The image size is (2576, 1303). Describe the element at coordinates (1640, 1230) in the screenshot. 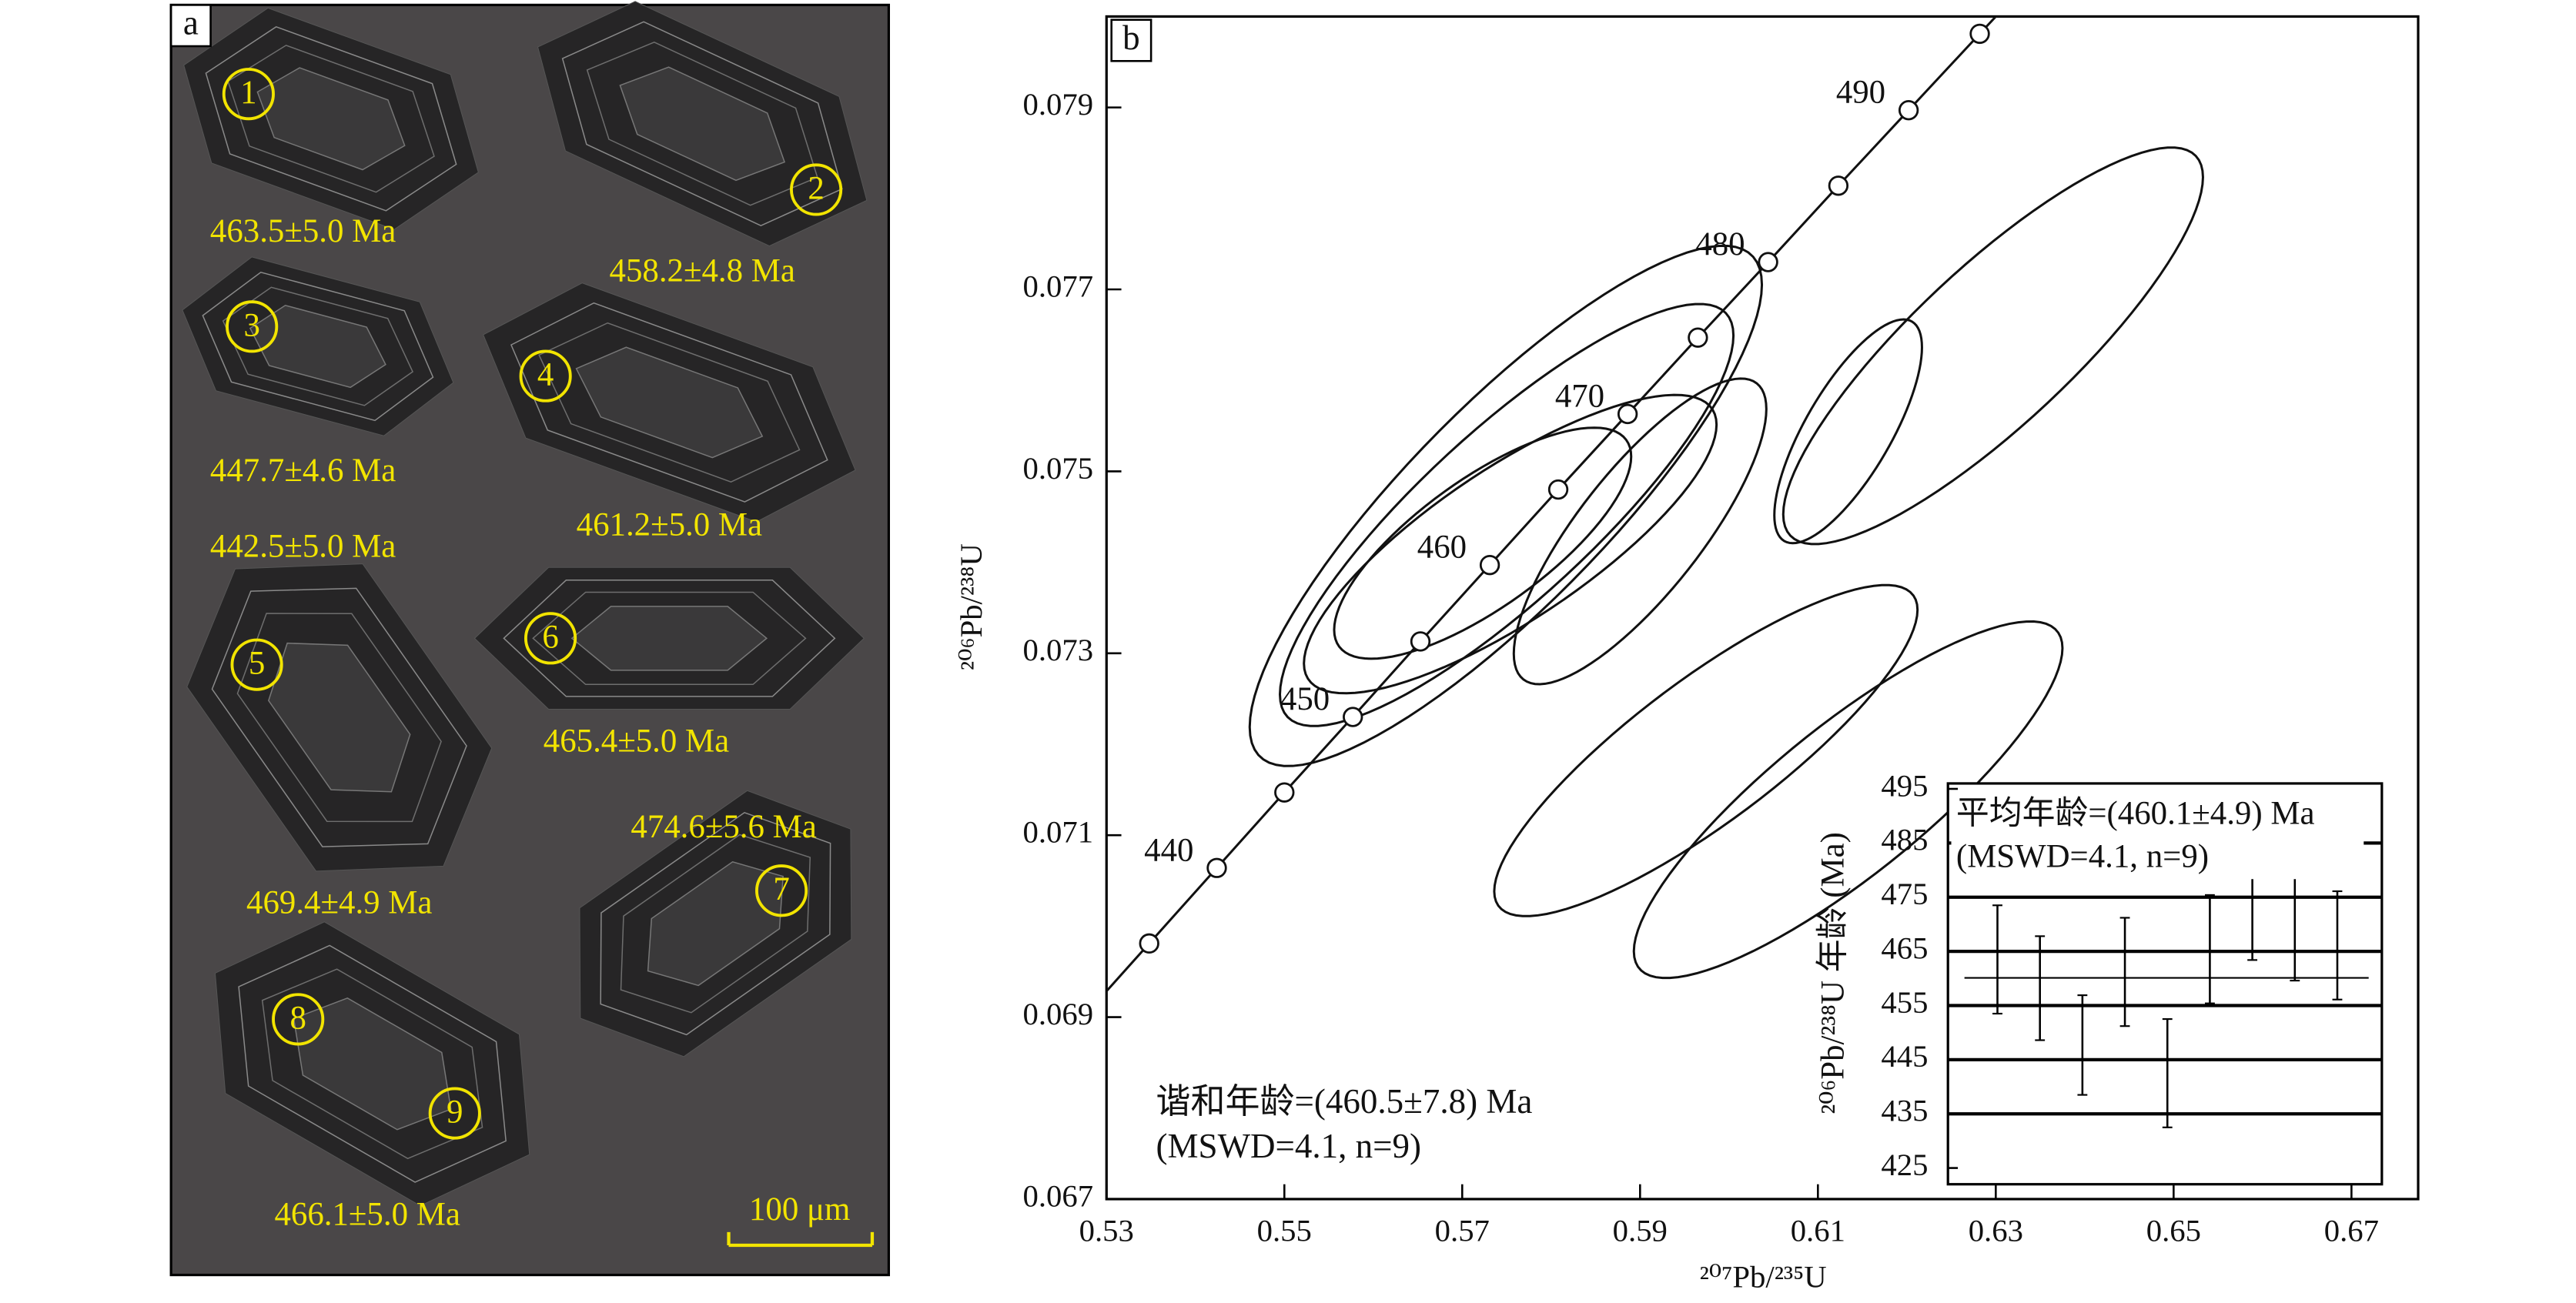

I see `x-tick-label: 0.59` at that location.